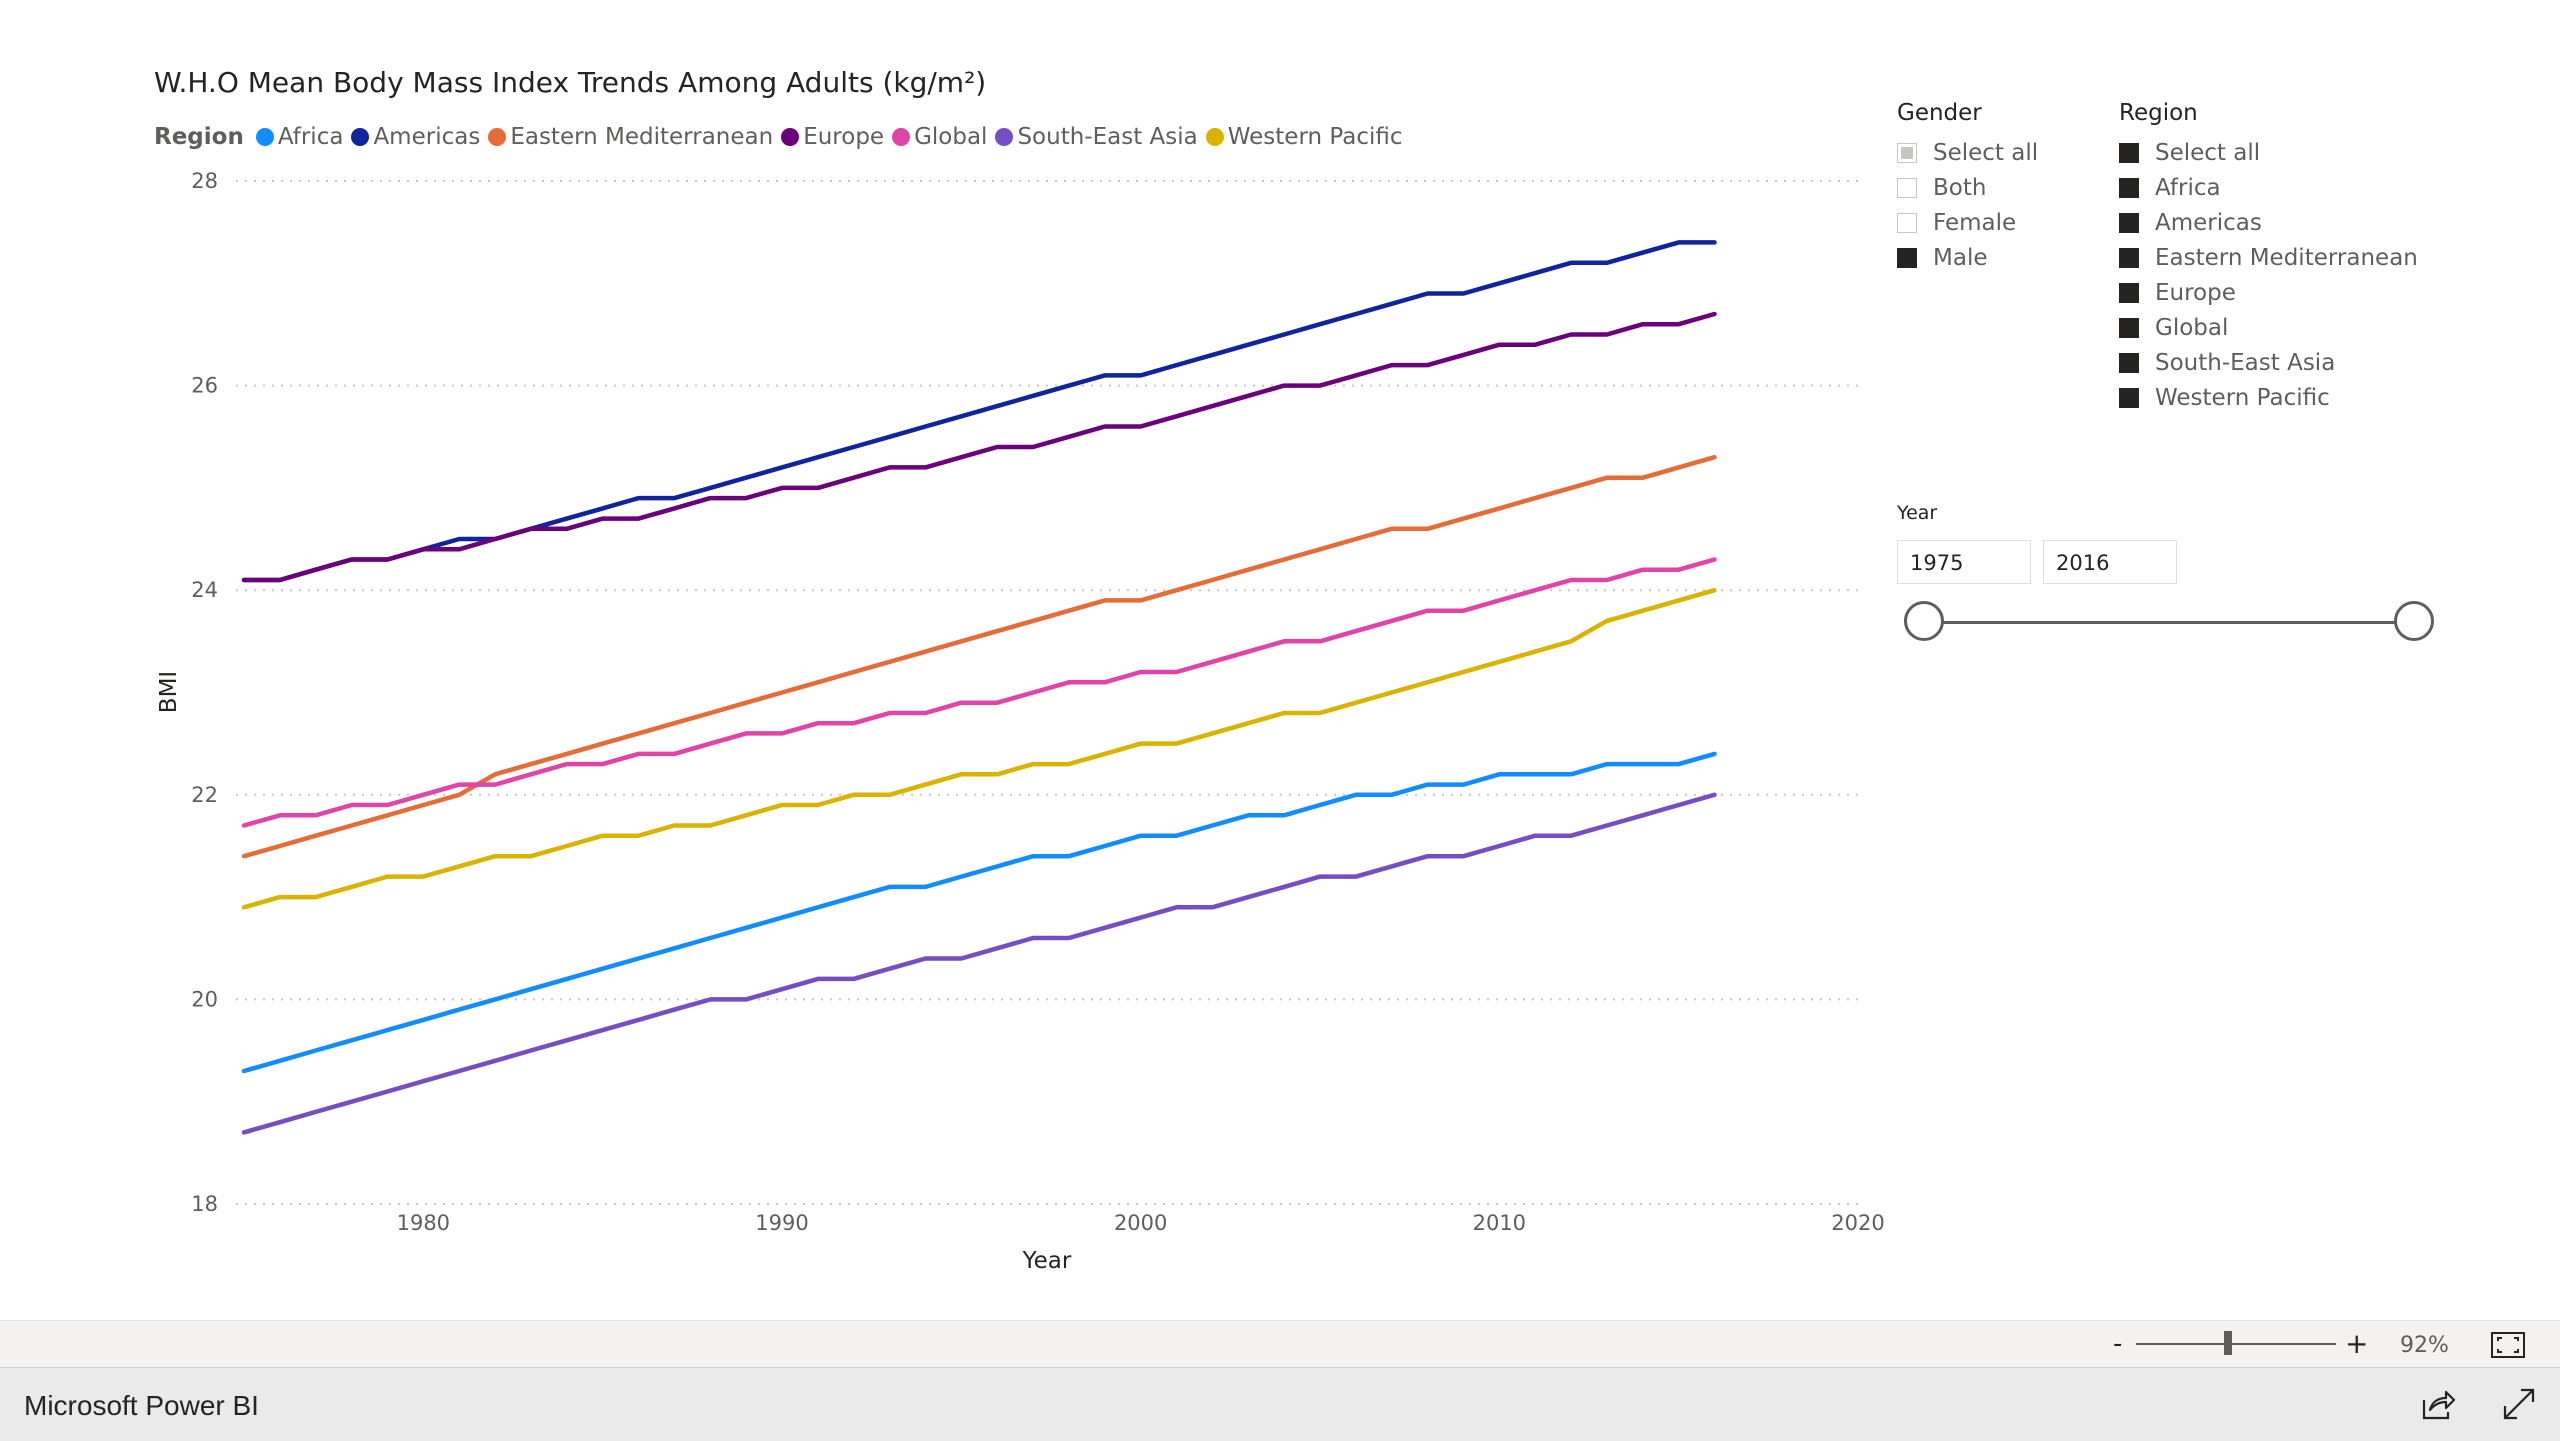 The width and height of the screenshot is (2560, 1441). Describe the element at coordinates (199, 137) in the screenshot. I see `legend-title: Region` at that location.